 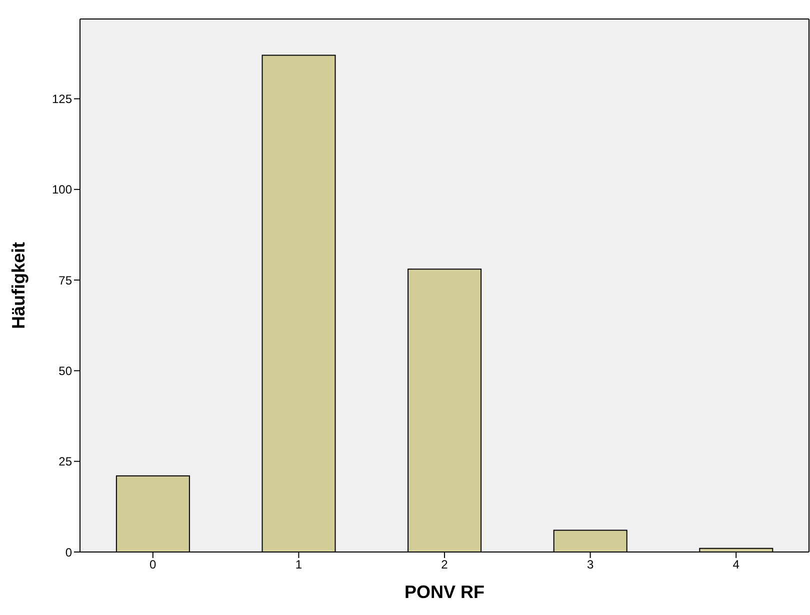 I want to click on y-tick-label: 25, so click(x=65, y=461).